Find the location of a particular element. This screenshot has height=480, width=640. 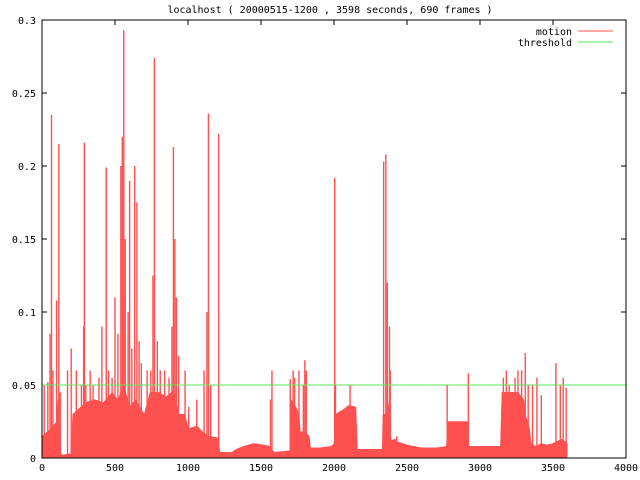

y-tick-label: 0.3 is located at coordinates (27, 21).